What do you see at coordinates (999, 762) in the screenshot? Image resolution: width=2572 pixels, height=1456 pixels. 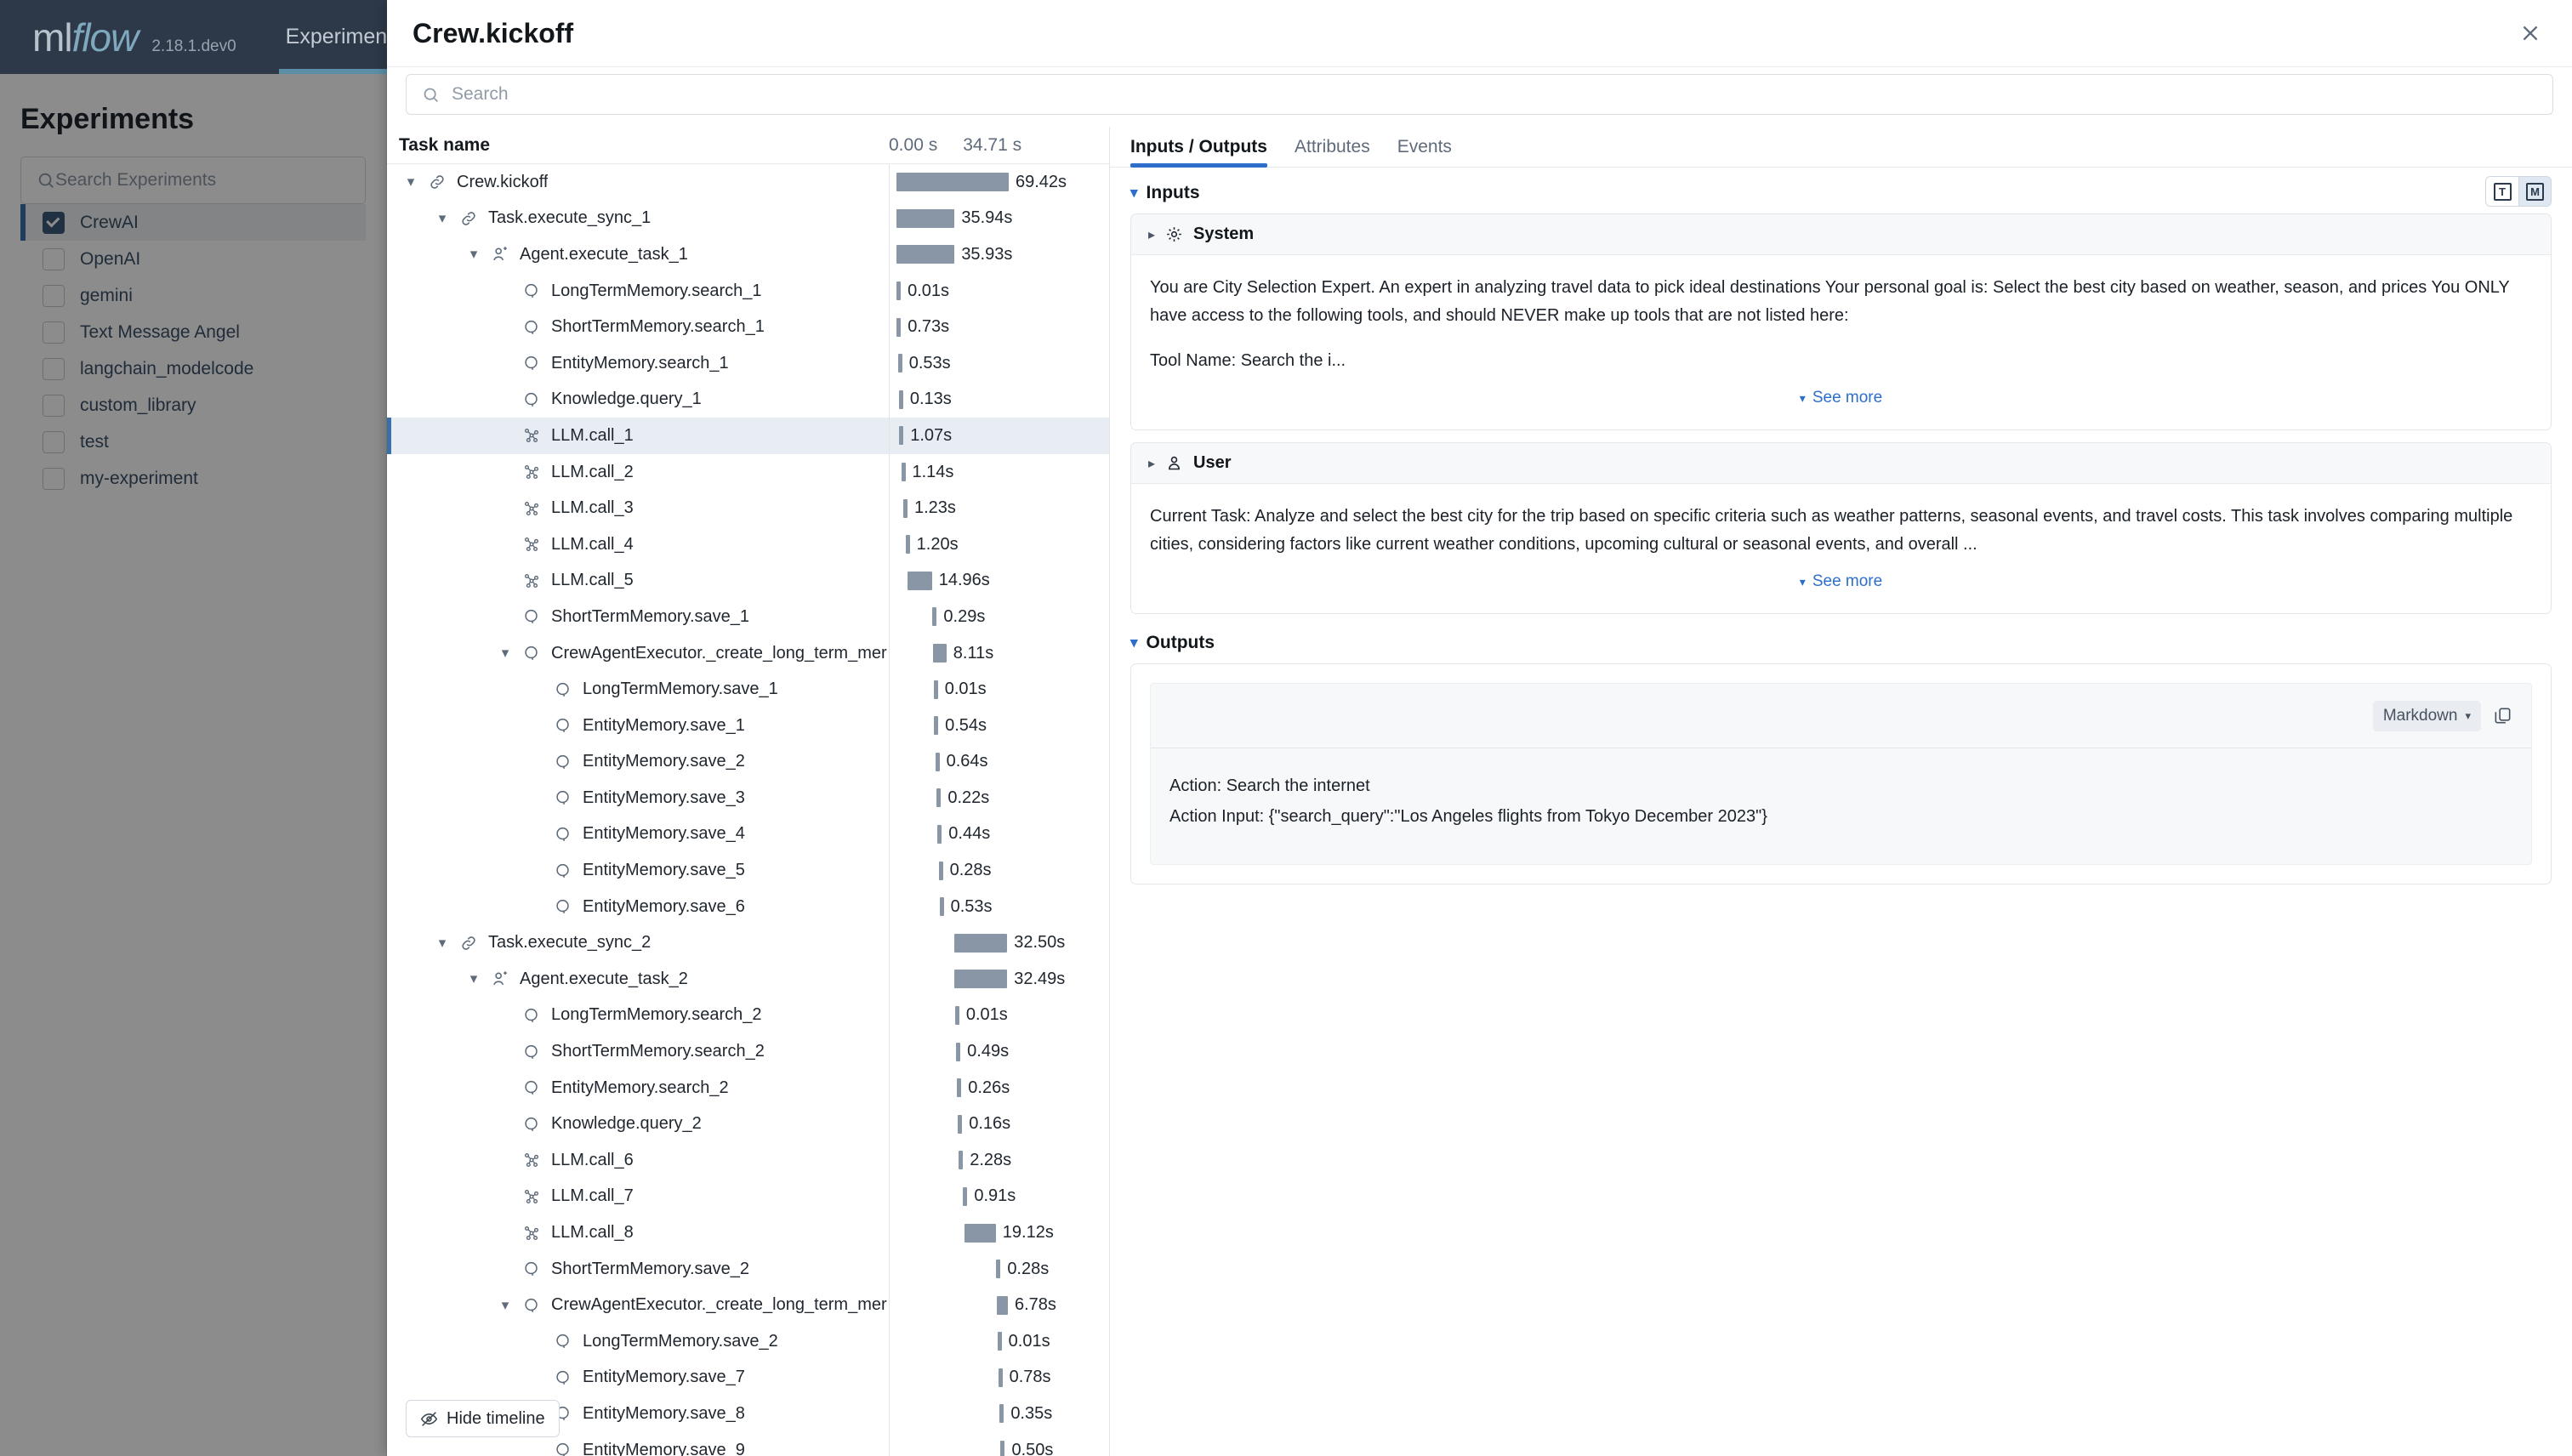 I see `duration-bar-cell: 0.64s` at bounding box center [999, 762].